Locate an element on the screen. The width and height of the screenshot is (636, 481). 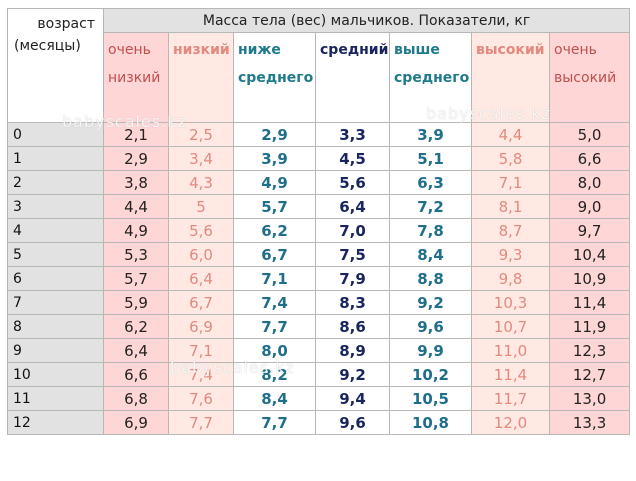
value-cell: 10,7 is located at coordinates (510, 326).